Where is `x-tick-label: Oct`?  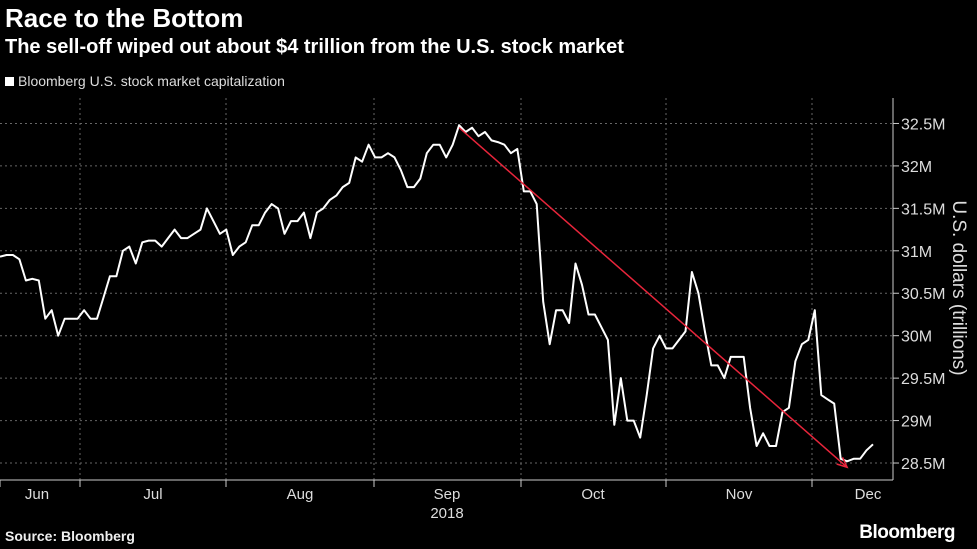 x-tick-label: Oct is located at coordinates (593, 494).